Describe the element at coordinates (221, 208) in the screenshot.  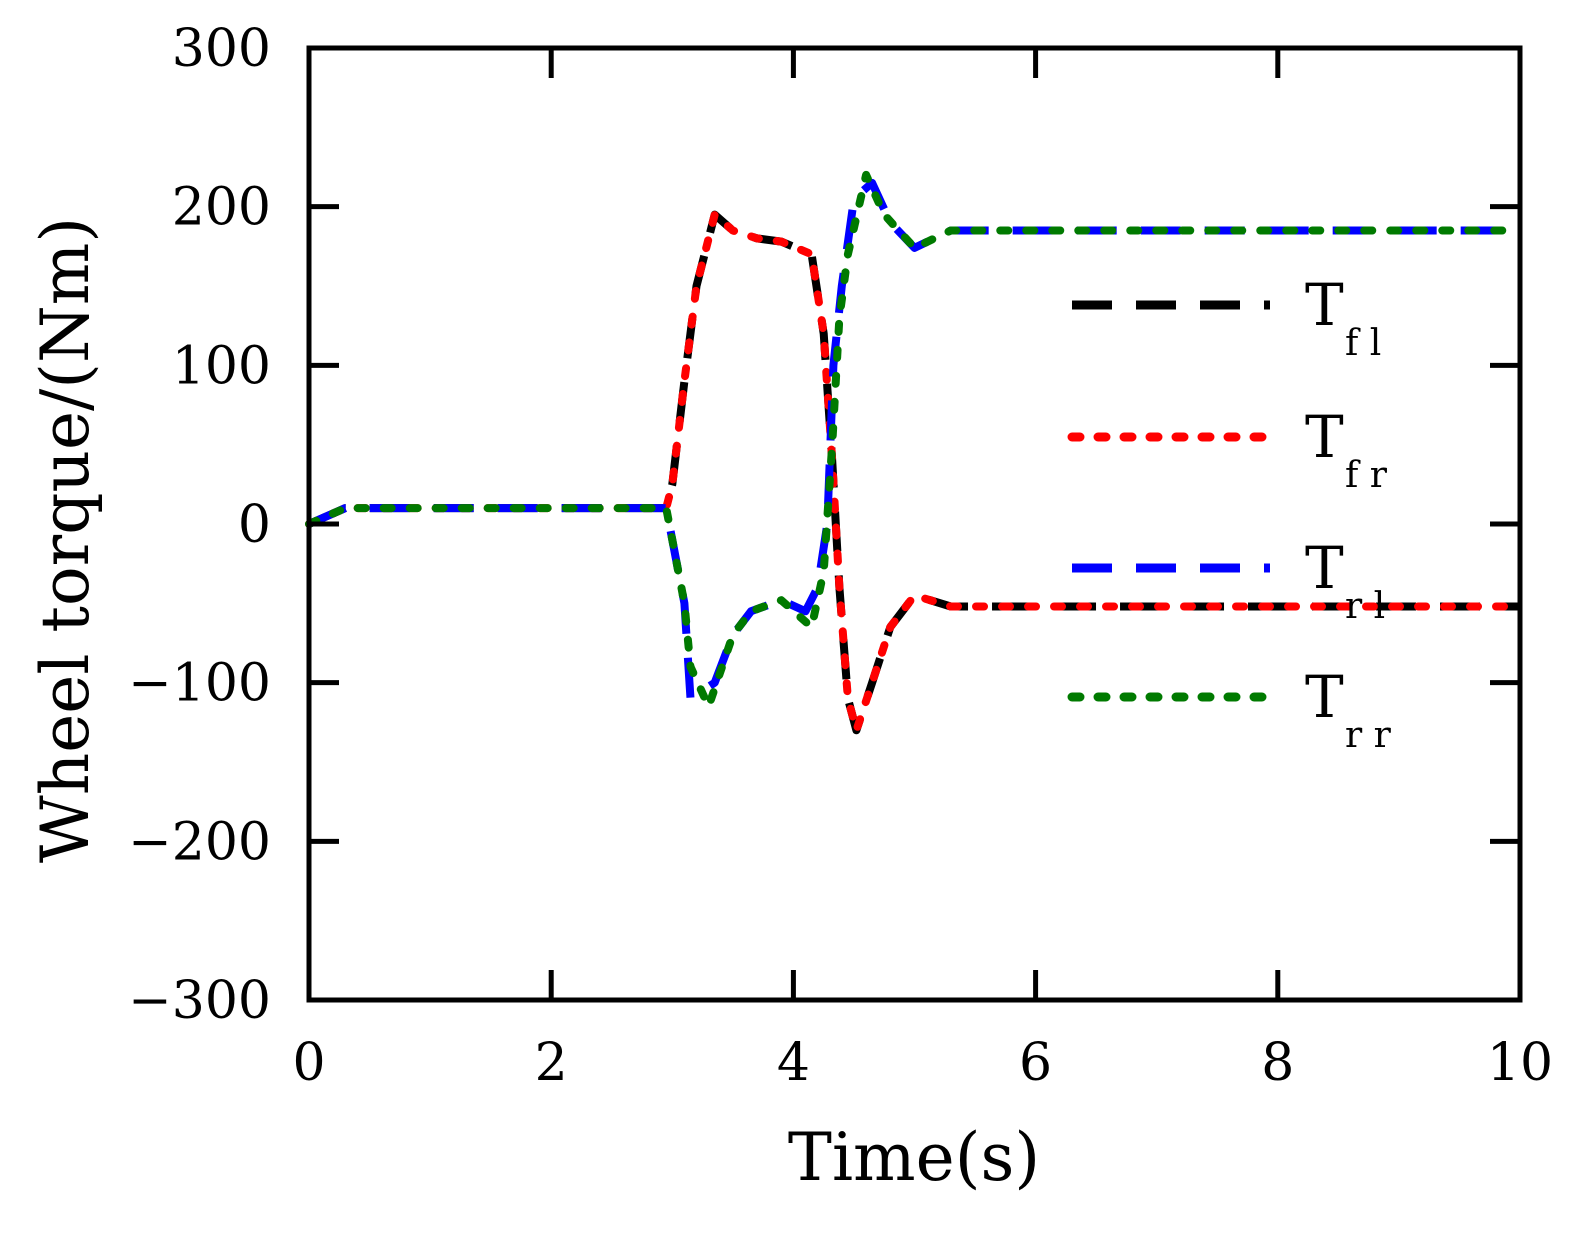
I see `y-tick-label: 200` at that location.